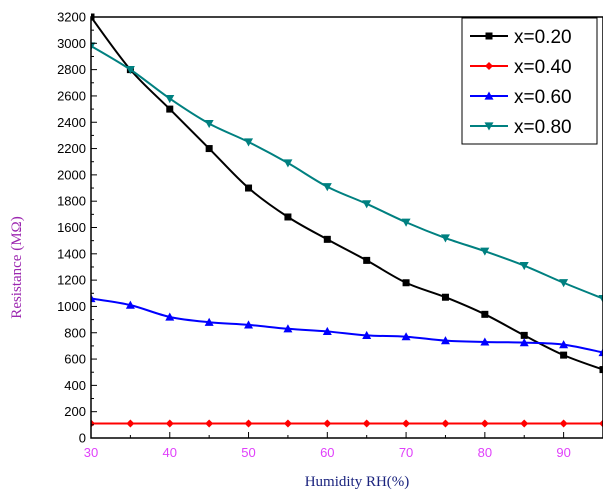 The width and height of the screenshot is (603, 495). What do you see at coordinates (563, 452) in the screenshot?
I see `x-tick-label: 90` at bounding box center [563, 452].